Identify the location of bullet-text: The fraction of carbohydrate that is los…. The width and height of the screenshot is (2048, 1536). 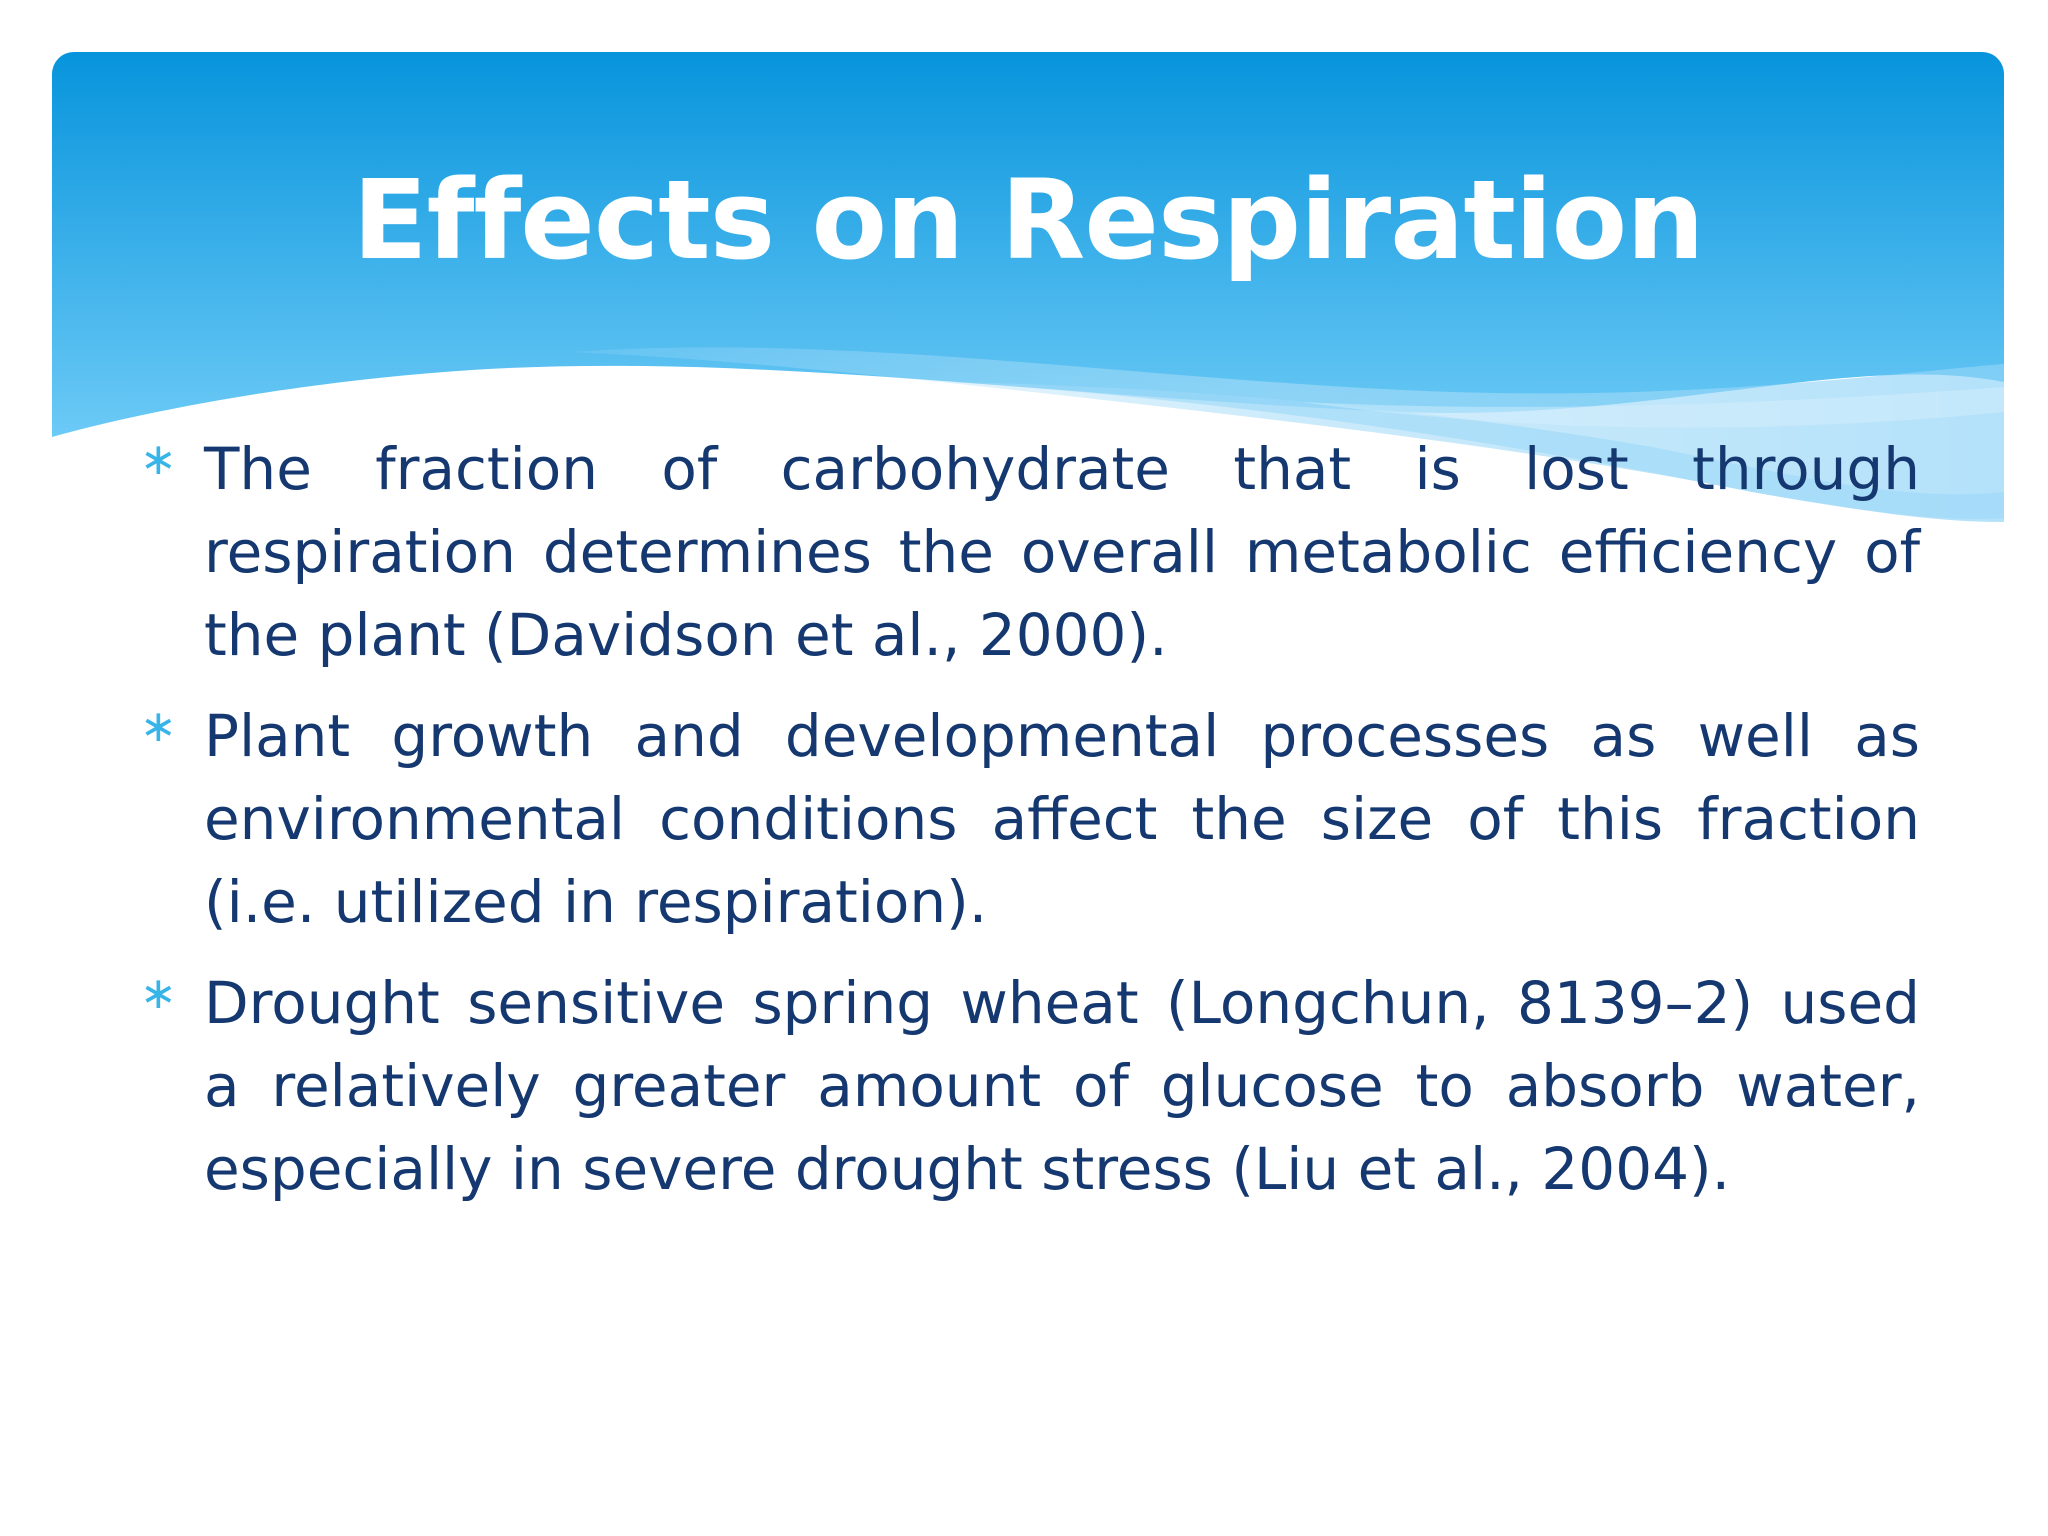
(1062, 552).